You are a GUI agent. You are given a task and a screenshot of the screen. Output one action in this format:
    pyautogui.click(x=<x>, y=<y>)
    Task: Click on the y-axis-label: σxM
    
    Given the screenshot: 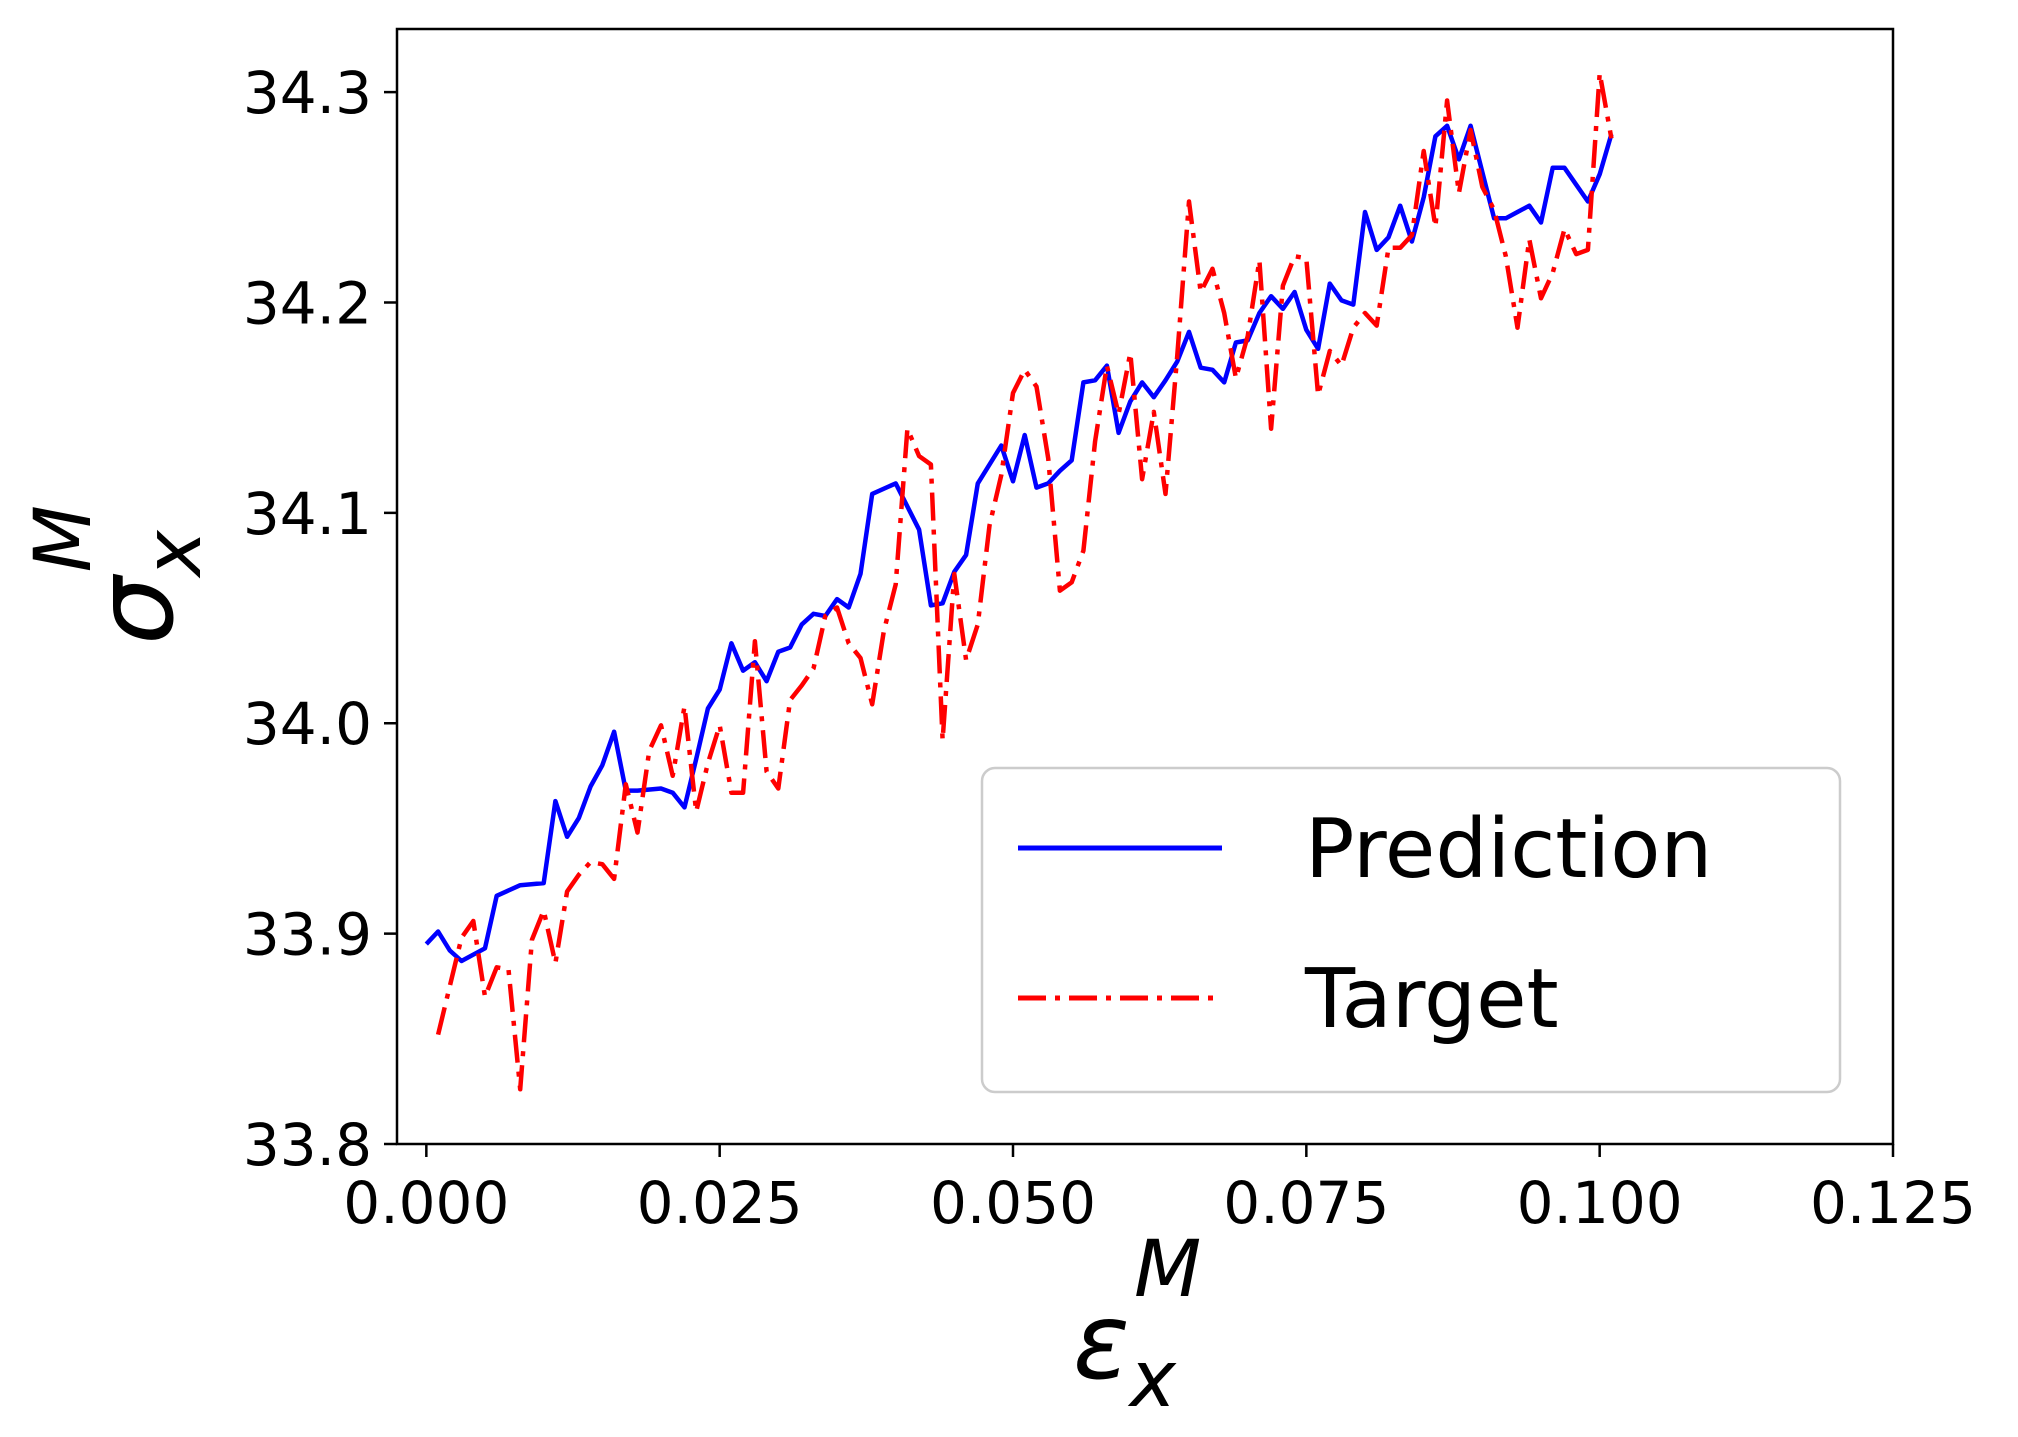 What is the action you would take?
    pyautogui.click(x=119, y=575)
    